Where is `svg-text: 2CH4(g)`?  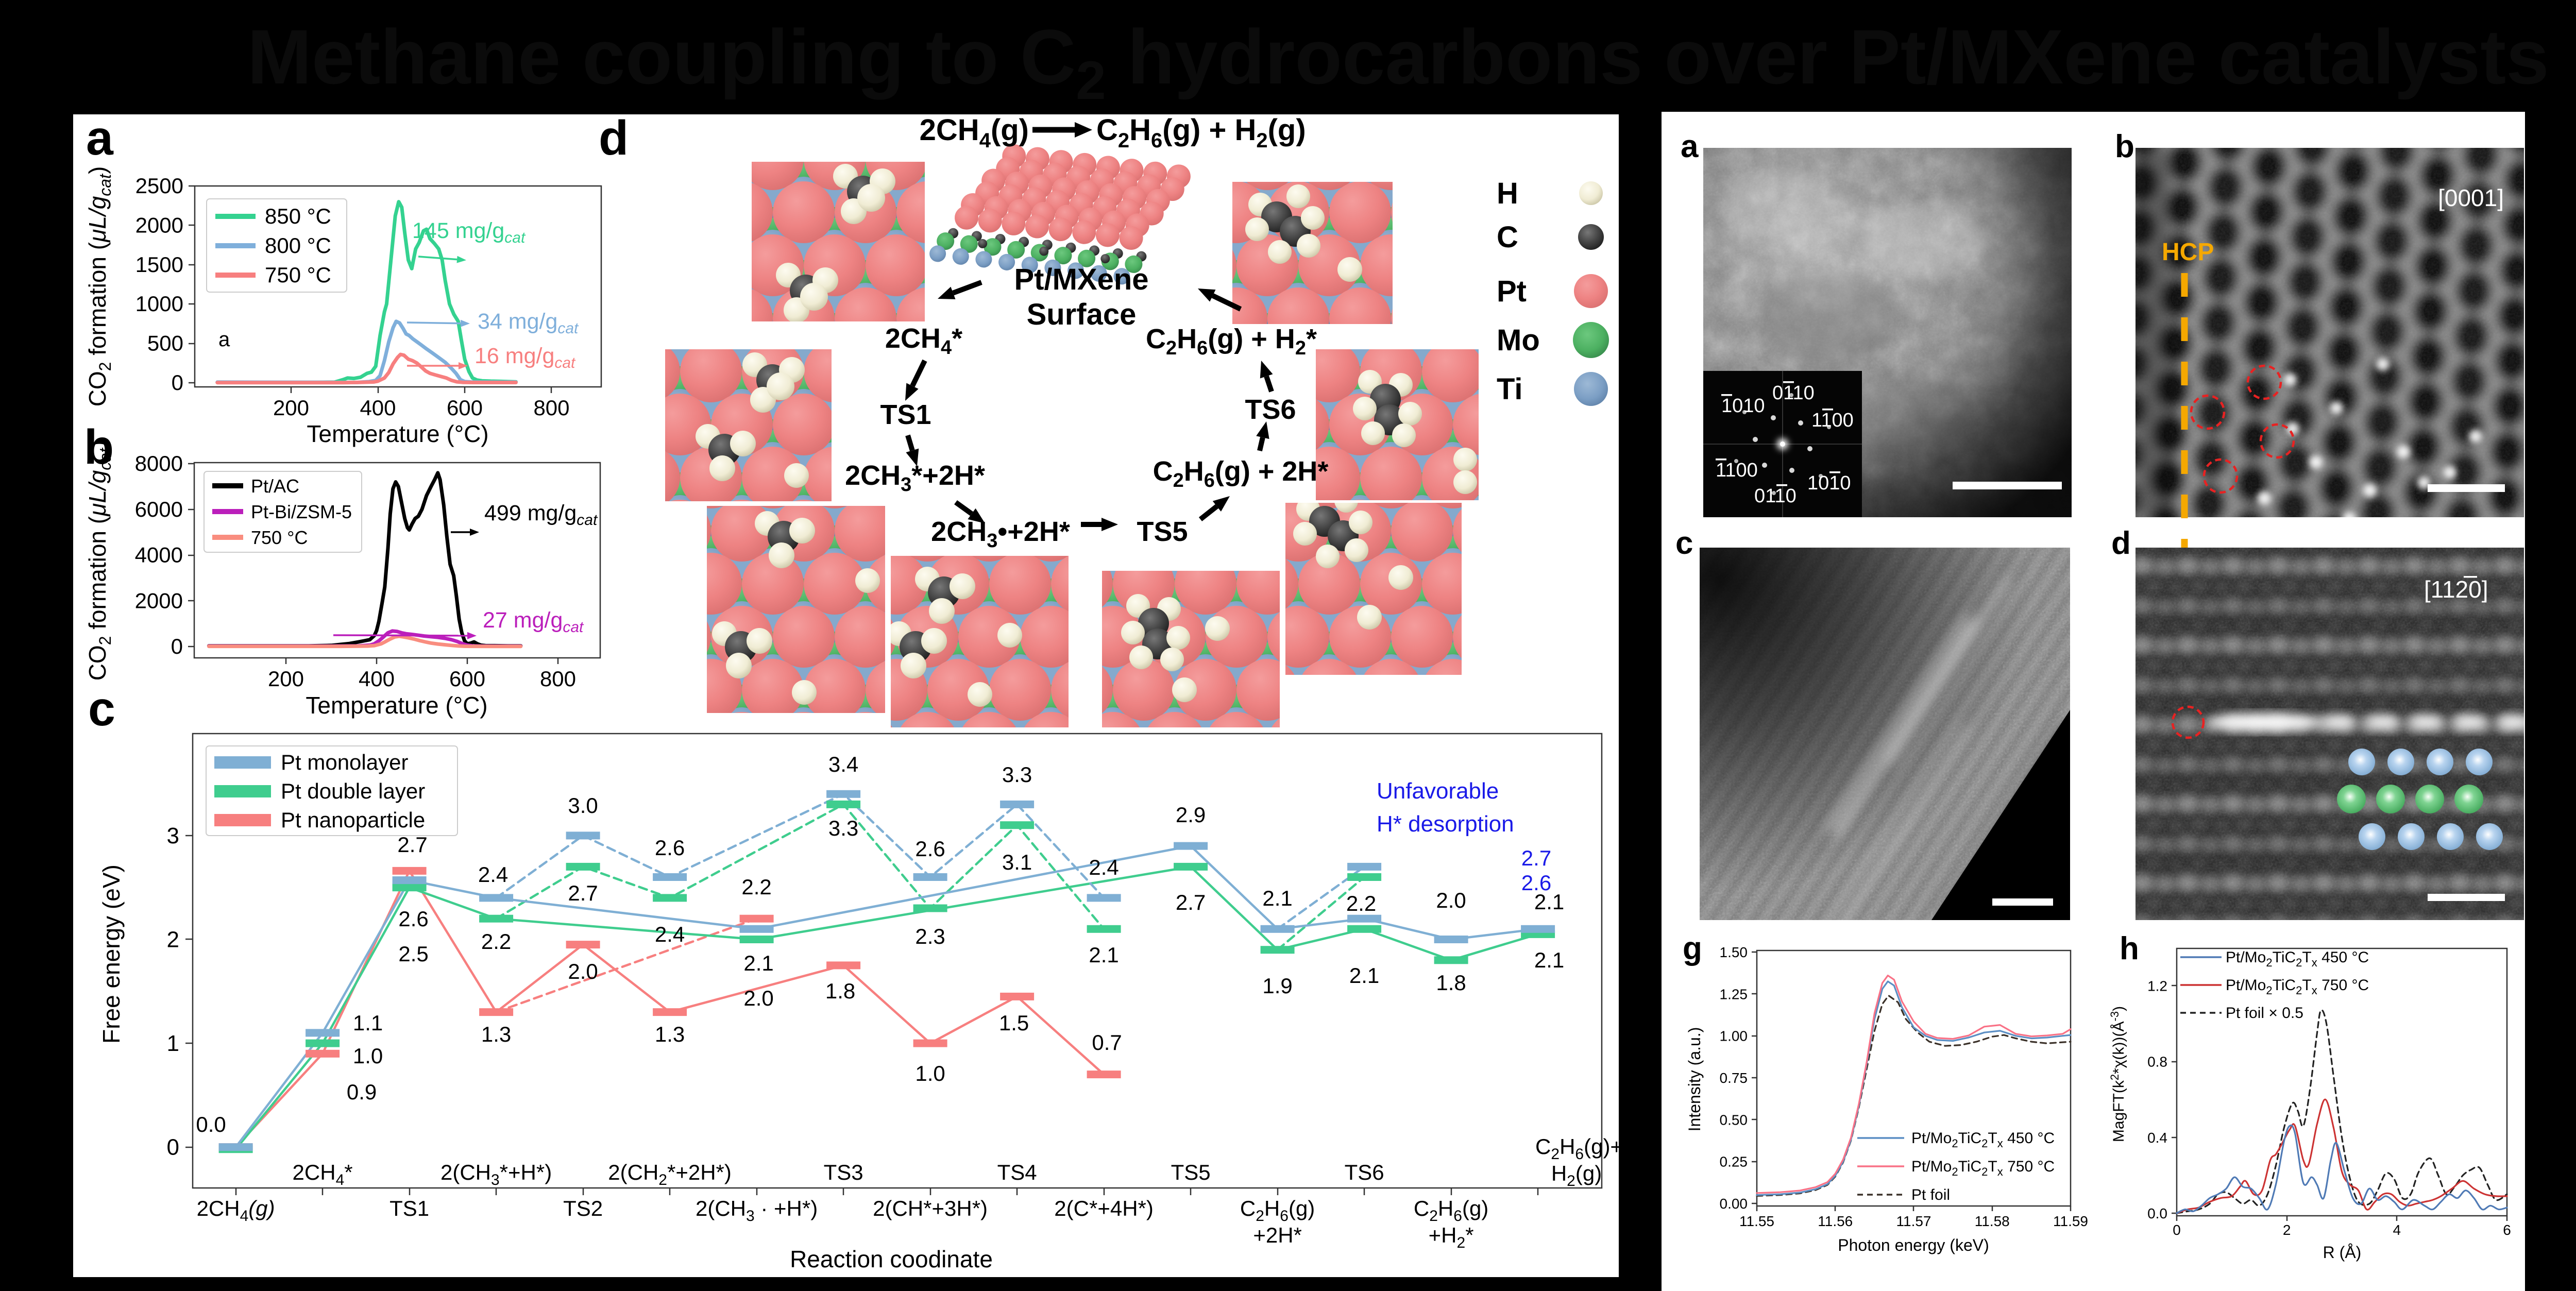 svg-text: 2CH4(g) is located at coordinates (236, 1211).